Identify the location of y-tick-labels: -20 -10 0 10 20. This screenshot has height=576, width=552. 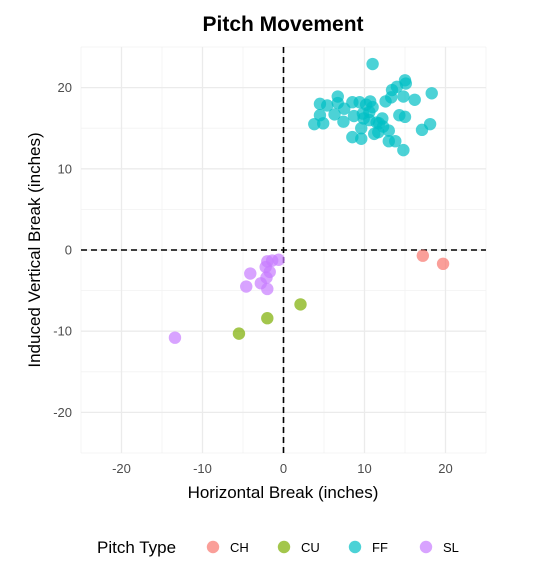
(62, 250).